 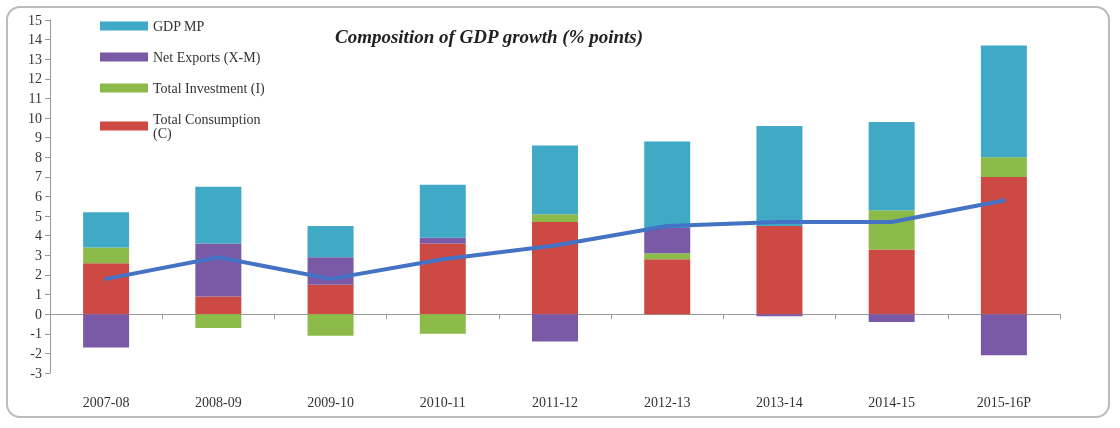 I want to click on legend-label: Total Investment (I), so click(x=209, y=88).